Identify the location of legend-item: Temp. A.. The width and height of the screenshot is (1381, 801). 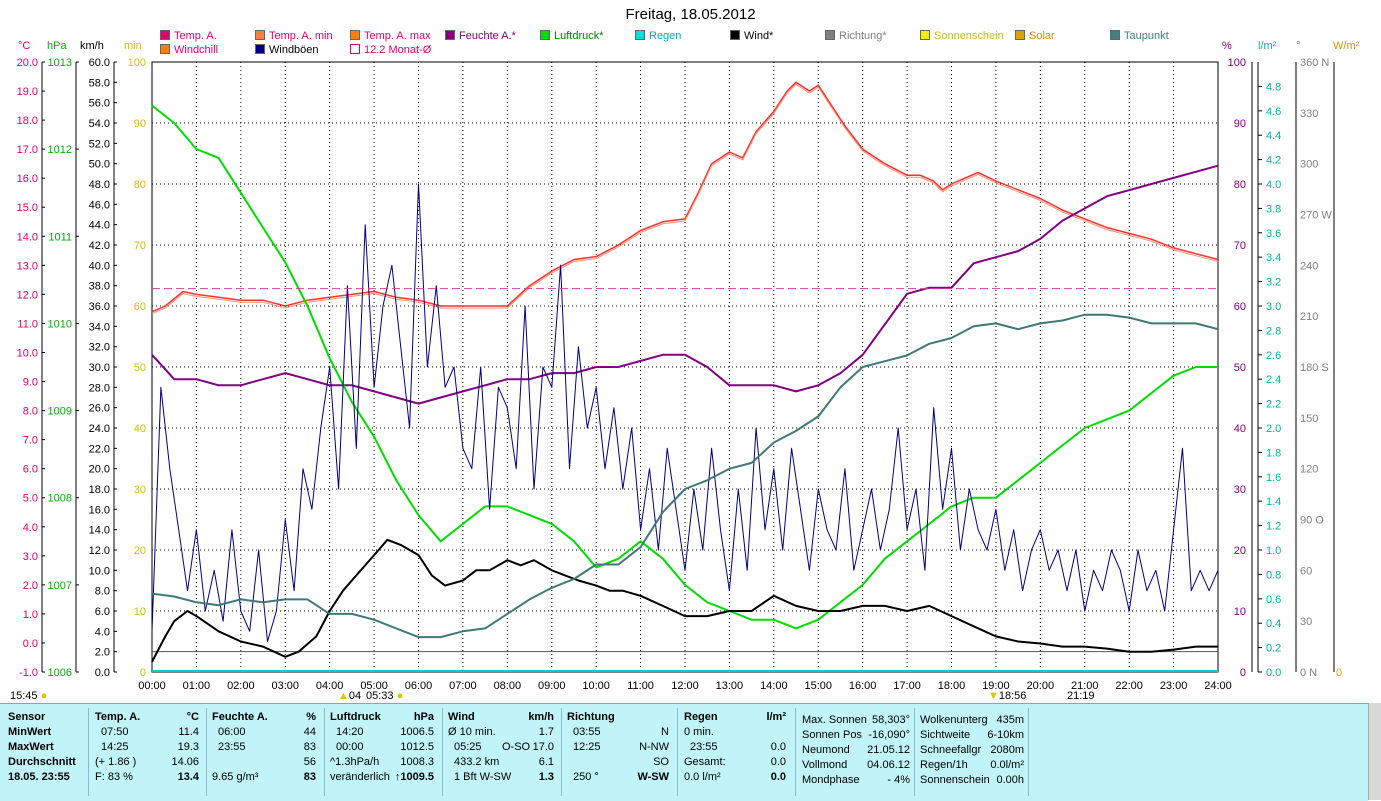
(188, 36).